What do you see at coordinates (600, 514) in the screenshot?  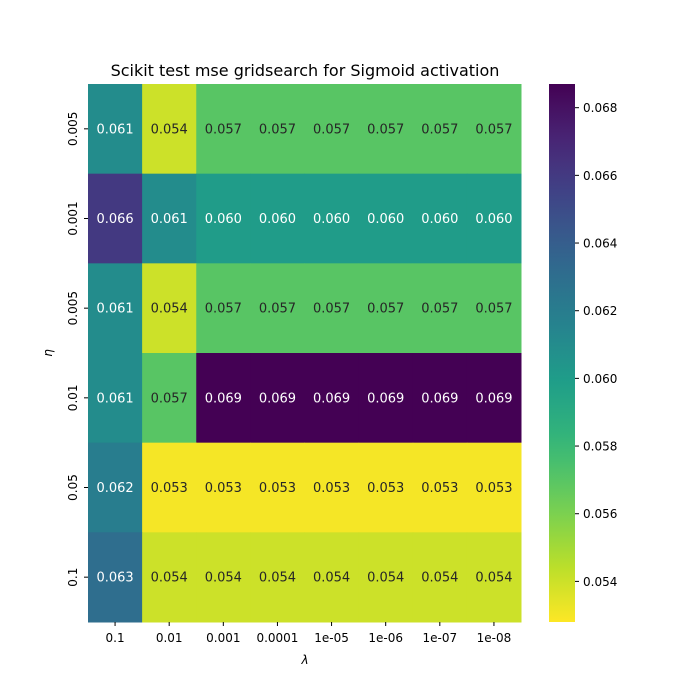 I see `colorbar-tick-label: 0.056` at bounding box center [600, 514].